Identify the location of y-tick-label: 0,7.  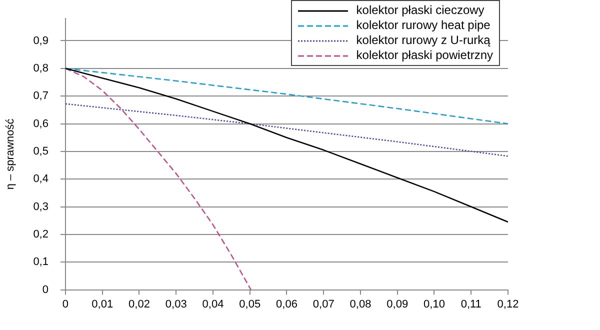
(40, 96).